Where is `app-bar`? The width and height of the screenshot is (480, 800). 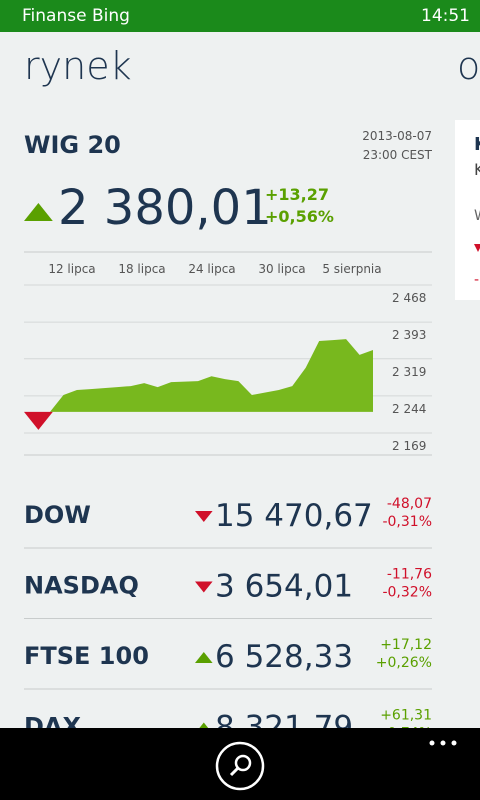
app-bar is located at coordinates (240, 764).